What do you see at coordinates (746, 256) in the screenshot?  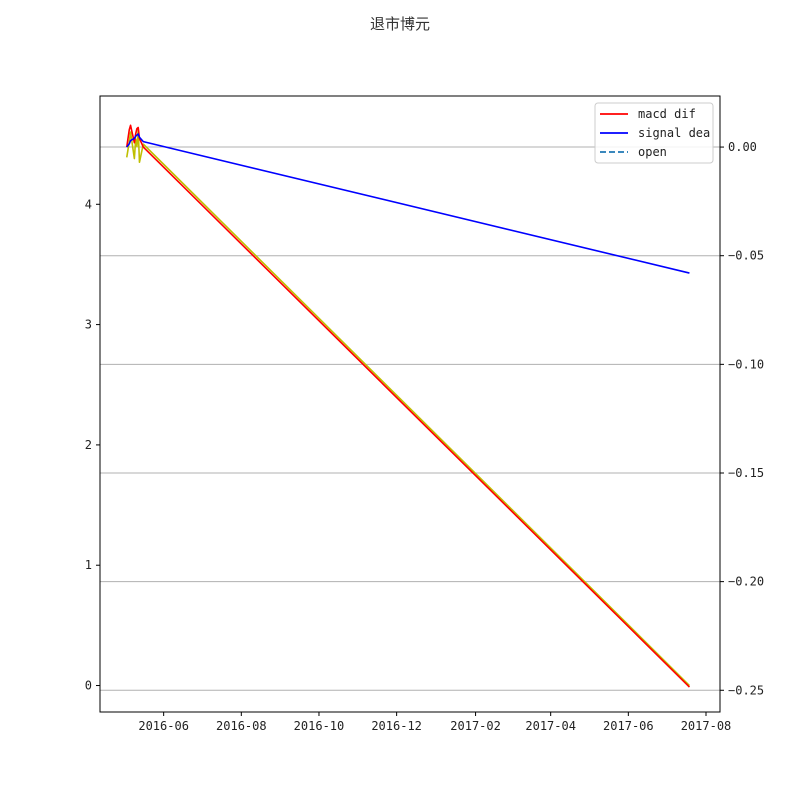 I see `right-y-tick-label: −0.05` at bounding box center [746, 256].